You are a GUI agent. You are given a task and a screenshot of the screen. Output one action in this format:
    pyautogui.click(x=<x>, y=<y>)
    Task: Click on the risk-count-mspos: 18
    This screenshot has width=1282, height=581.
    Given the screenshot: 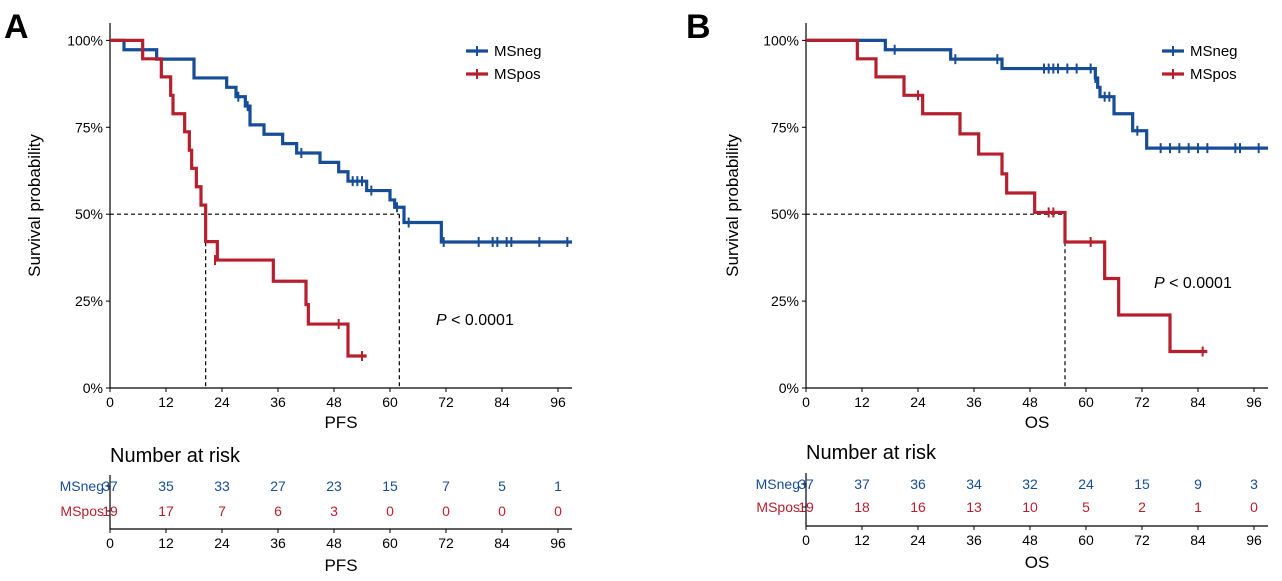 What is the action you would take?
    pyautogui.click(x=862, y=507)
    